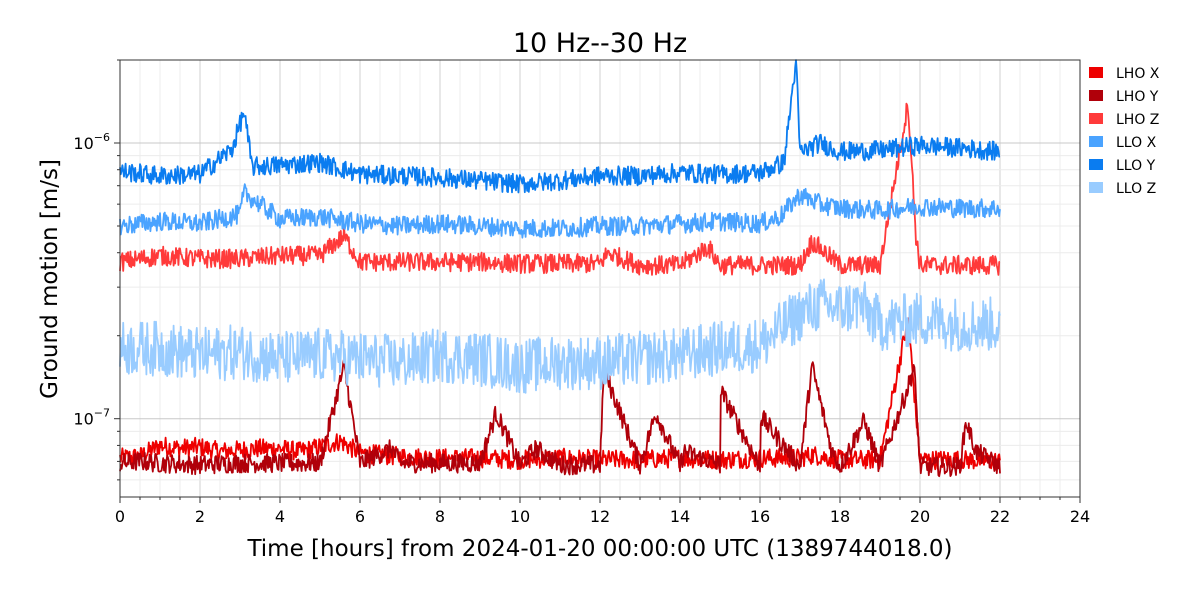 This screenshot has height=600, width=1200. What do you see at coordinates (920, 516) in the screenshot?
I see `x-tick-label: 20` at bounding box center [920, 516].